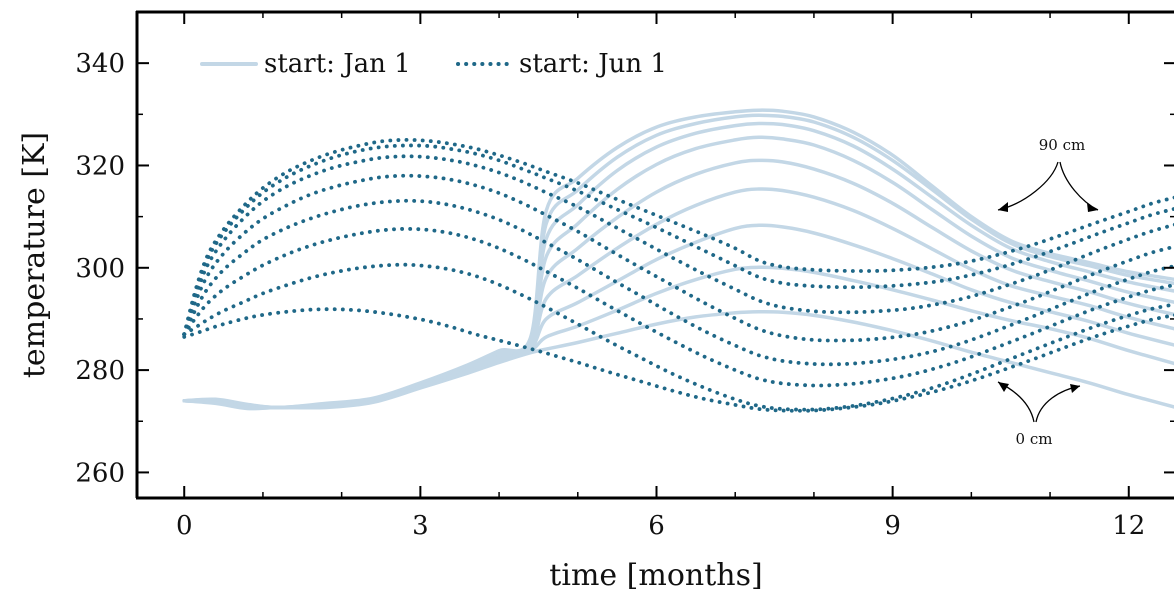 The image size is (1174, 594). What do you see at coordinates (1075, 388) in the screenshot?
I see `annotation-0cm-arrowhead-right` at bounding box center [1075, 388].